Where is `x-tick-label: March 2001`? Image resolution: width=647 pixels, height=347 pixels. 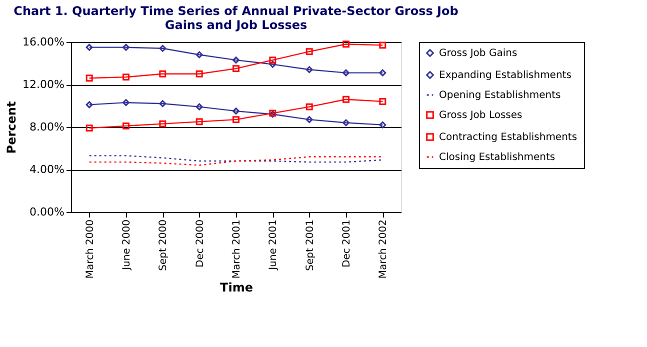
x-tick-label: March 2001 is located at coordinates (237, 249).